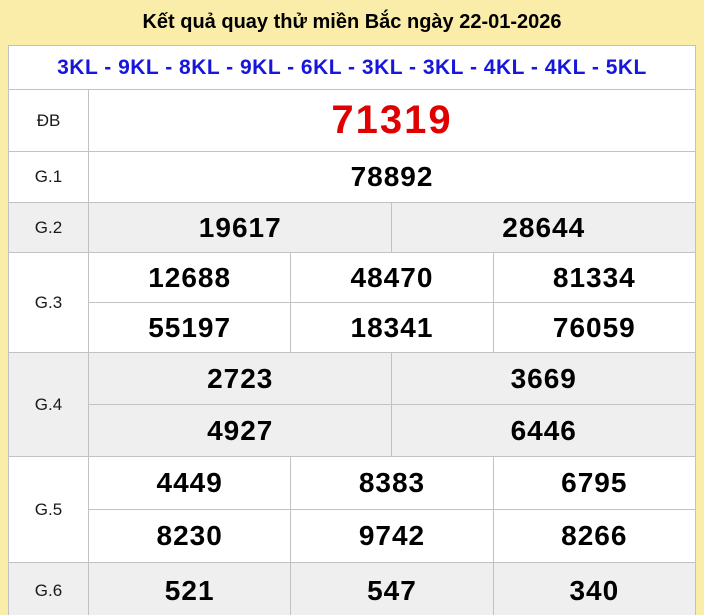 The image size is (704, 615). I want to click on prize-value: 78892, so click(392, 177).